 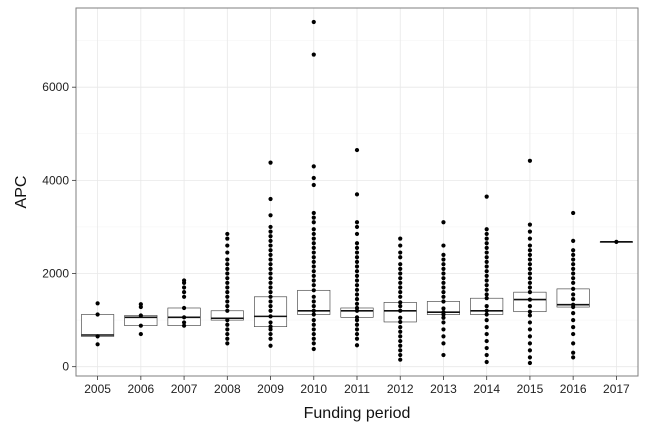 What do you see at coordinates (357, 389) in the screenshot?
I see `x-tick-label: 2011` at bounding box center [357, 389].